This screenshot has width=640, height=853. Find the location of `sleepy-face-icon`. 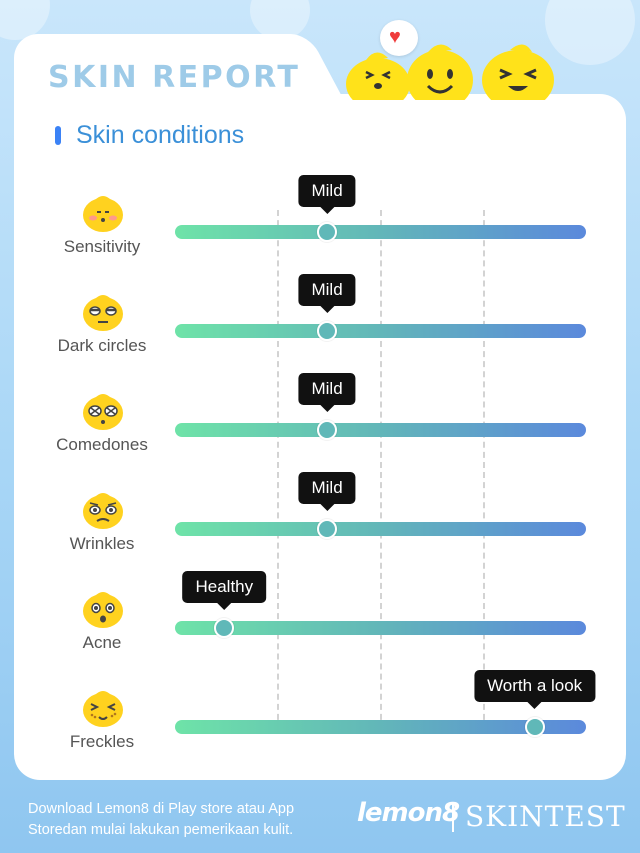

sleepy-face-icon is located at coordinates (103, 313).